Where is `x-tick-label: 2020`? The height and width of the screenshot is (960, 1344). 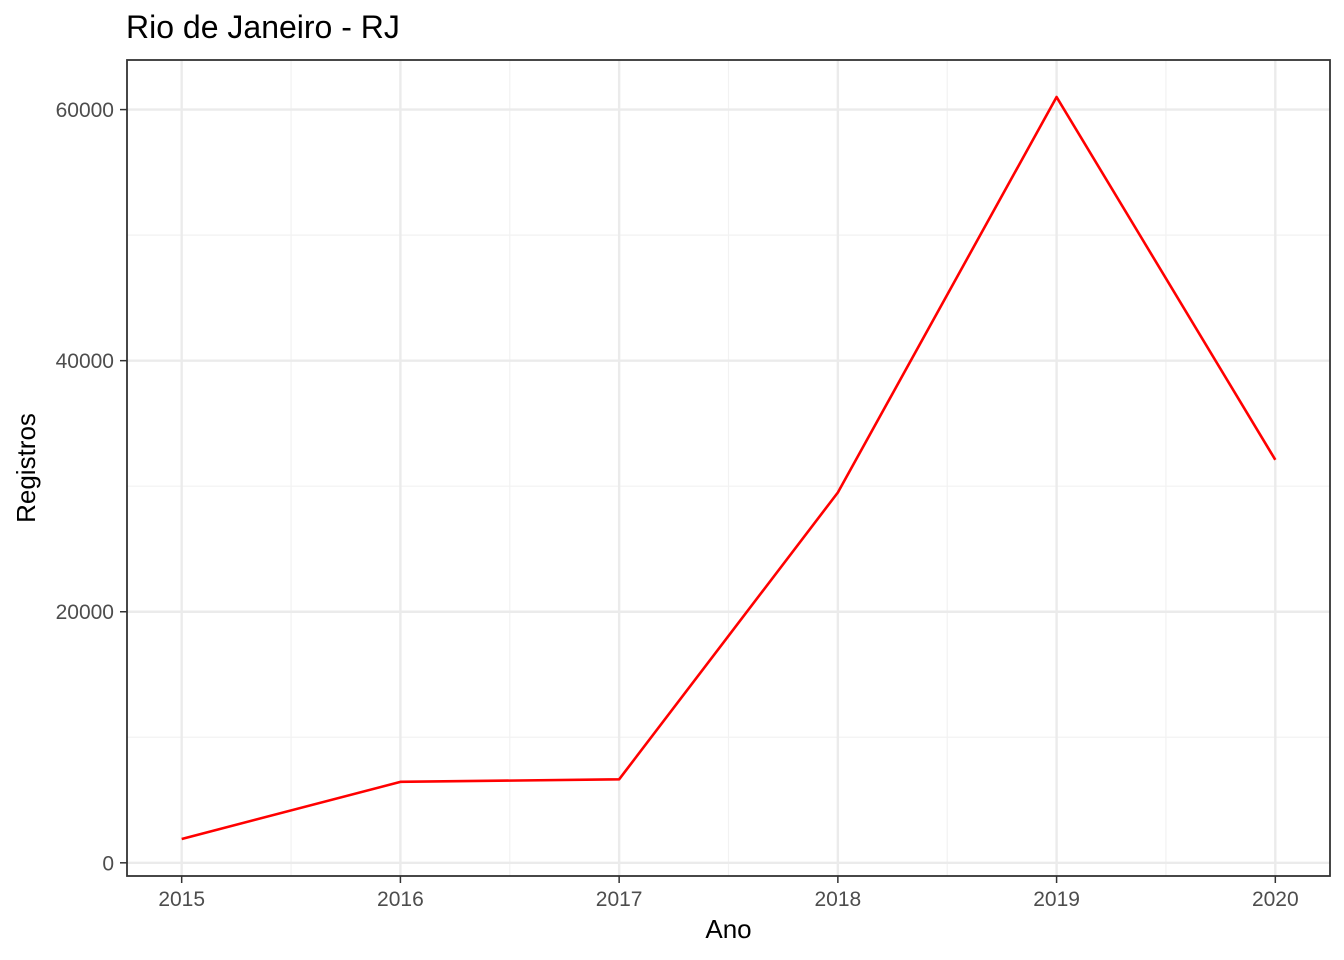 x-tick-label: 2020 is located at coordinates (1275, 899).